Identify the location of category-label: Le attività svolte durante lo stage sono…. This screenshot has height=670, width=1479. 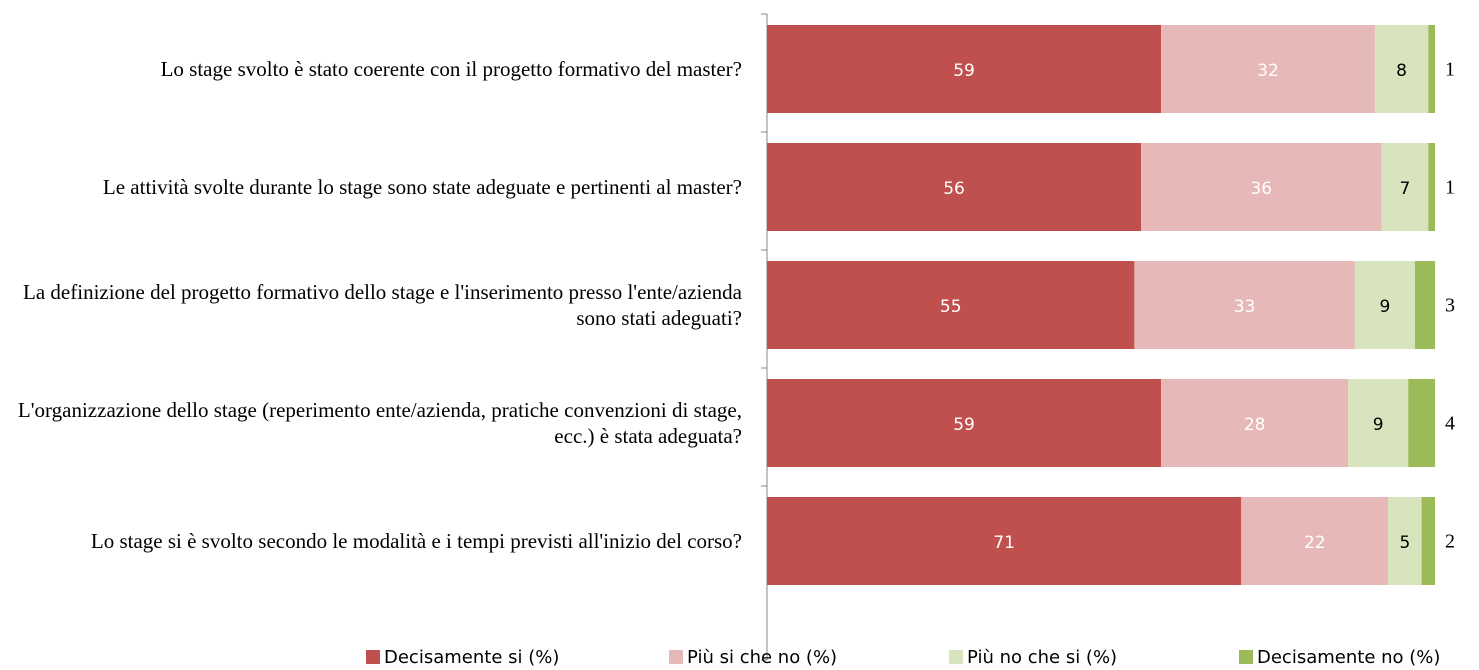
(422, 187).